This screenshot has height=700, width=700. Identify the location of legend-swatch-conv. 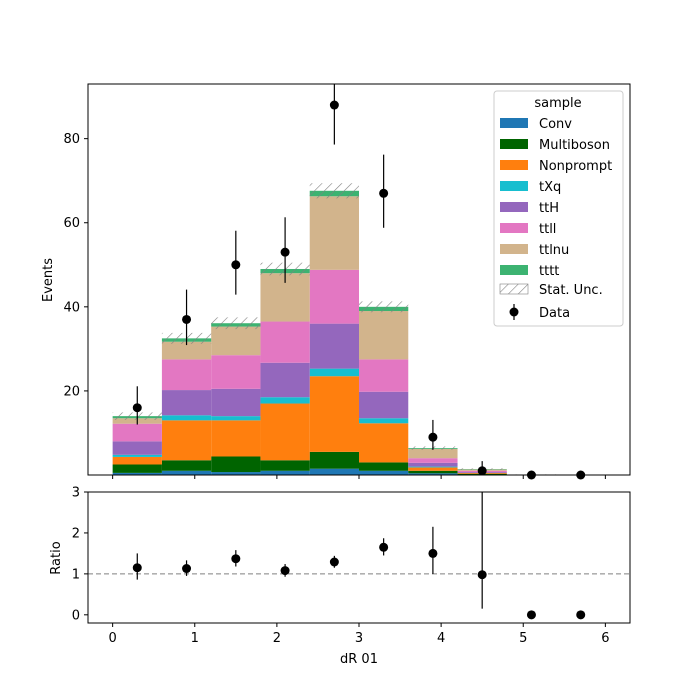
(514, 123).